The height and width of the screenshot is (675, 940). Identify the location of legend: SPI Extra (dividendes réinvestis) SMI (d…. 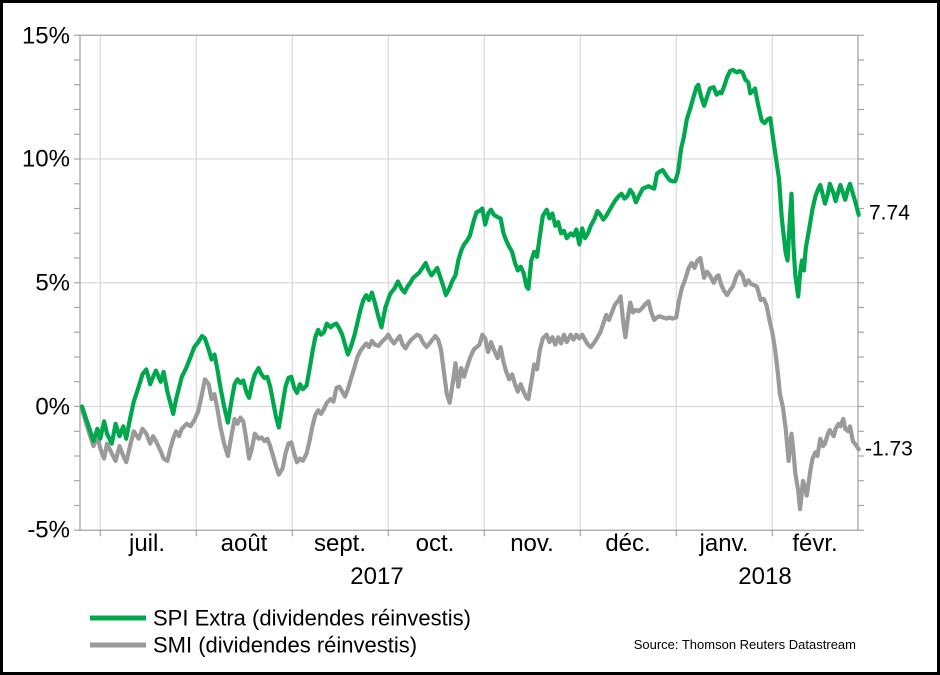
(280, 632).